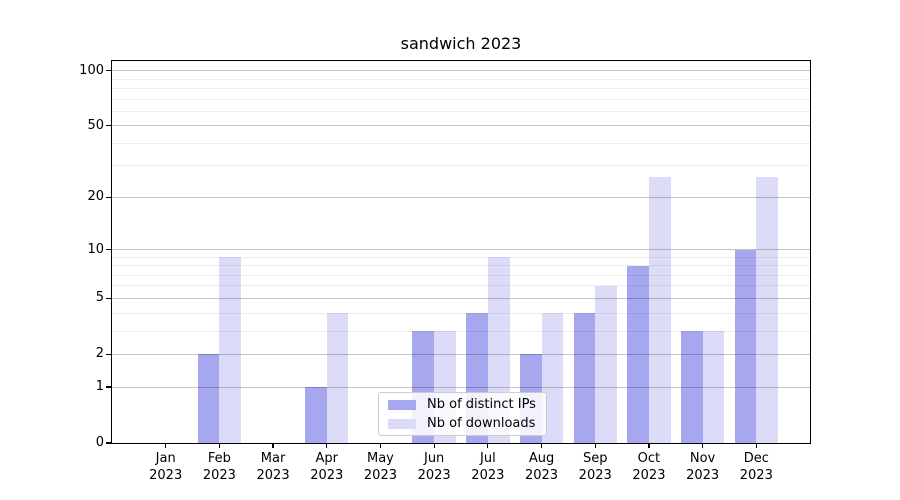 The height and width of the screenshot is (500, 900). Describe the element at coordinates (337, 378) in the screenshot. I see `bar-nb-of-downloads-apr-2023` at that location.